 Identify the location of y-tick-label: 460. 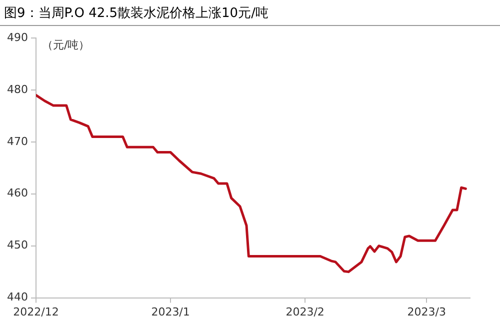
(17, 193).